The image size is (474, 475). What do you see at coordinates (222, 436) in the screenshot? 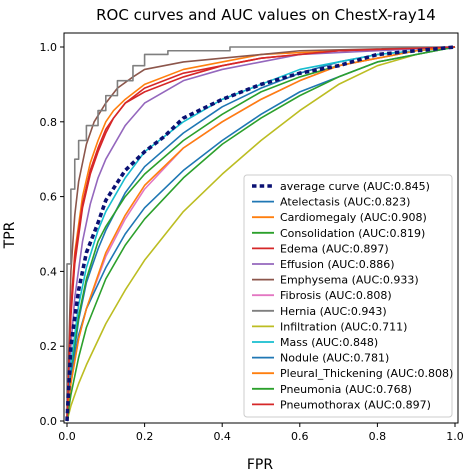
I see `x-tick-label: 0.4` at bounding box center [222, 436].